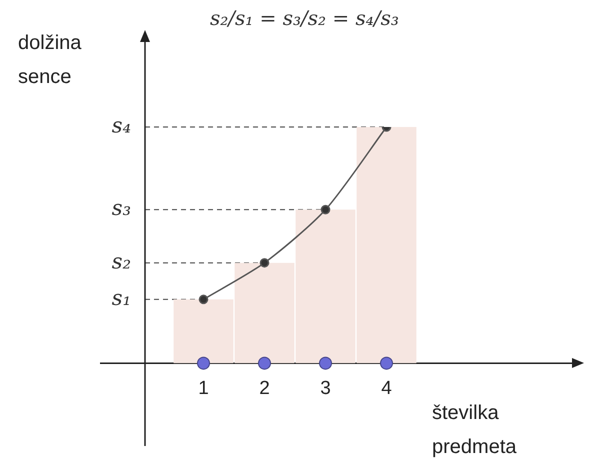 The height and width of the screenshot is (474, 597). I want to click on ref-line-label: s₂, so click(121, 261).